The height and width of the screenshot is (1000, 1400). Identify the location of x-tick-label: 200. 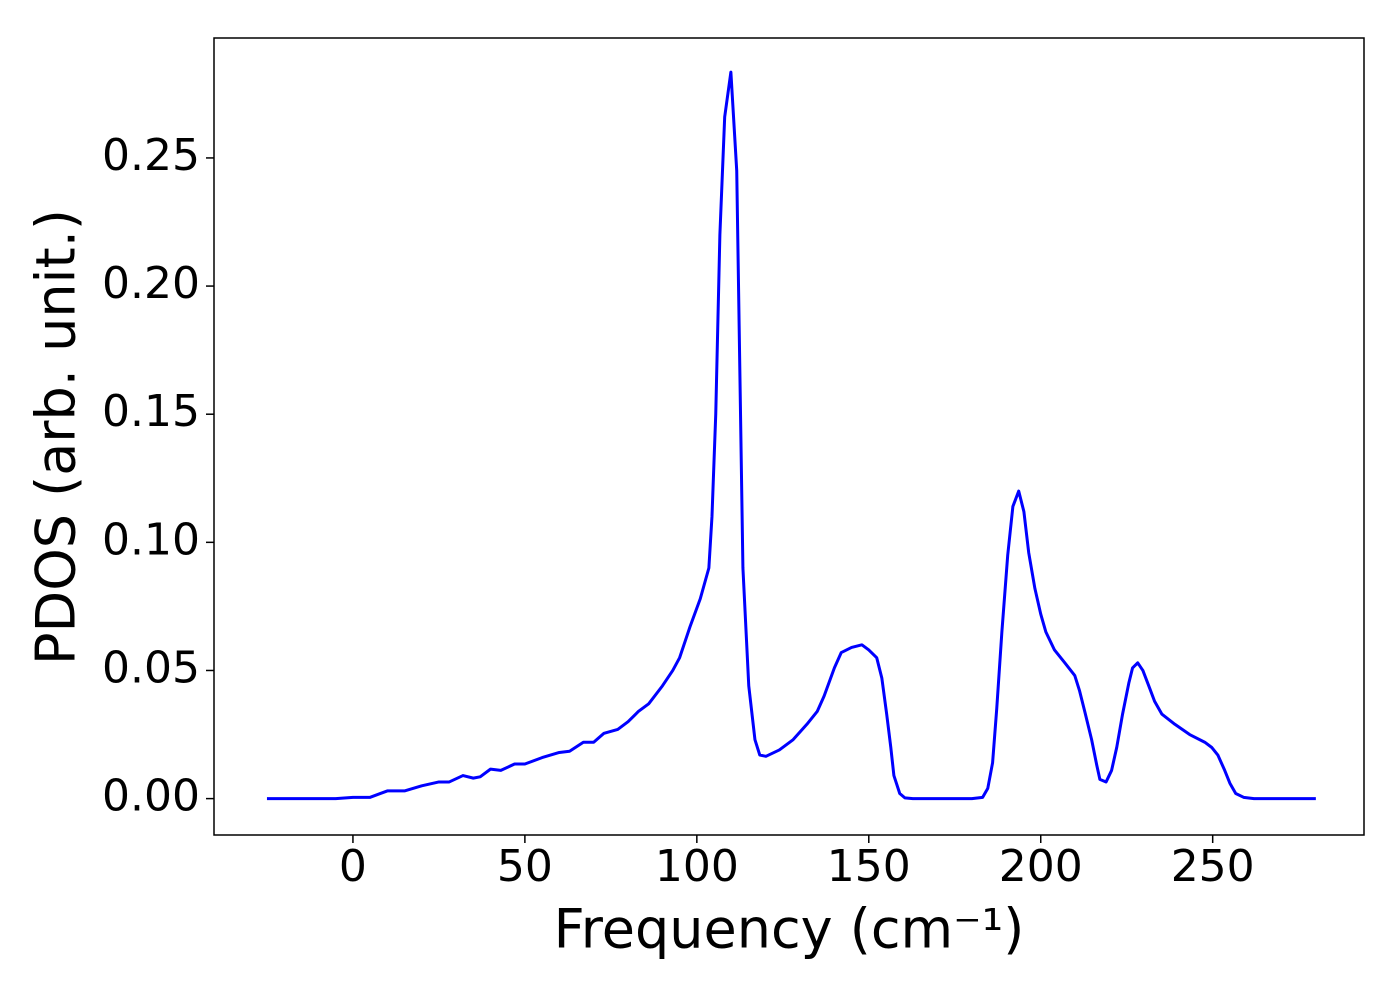
(1041, 866).